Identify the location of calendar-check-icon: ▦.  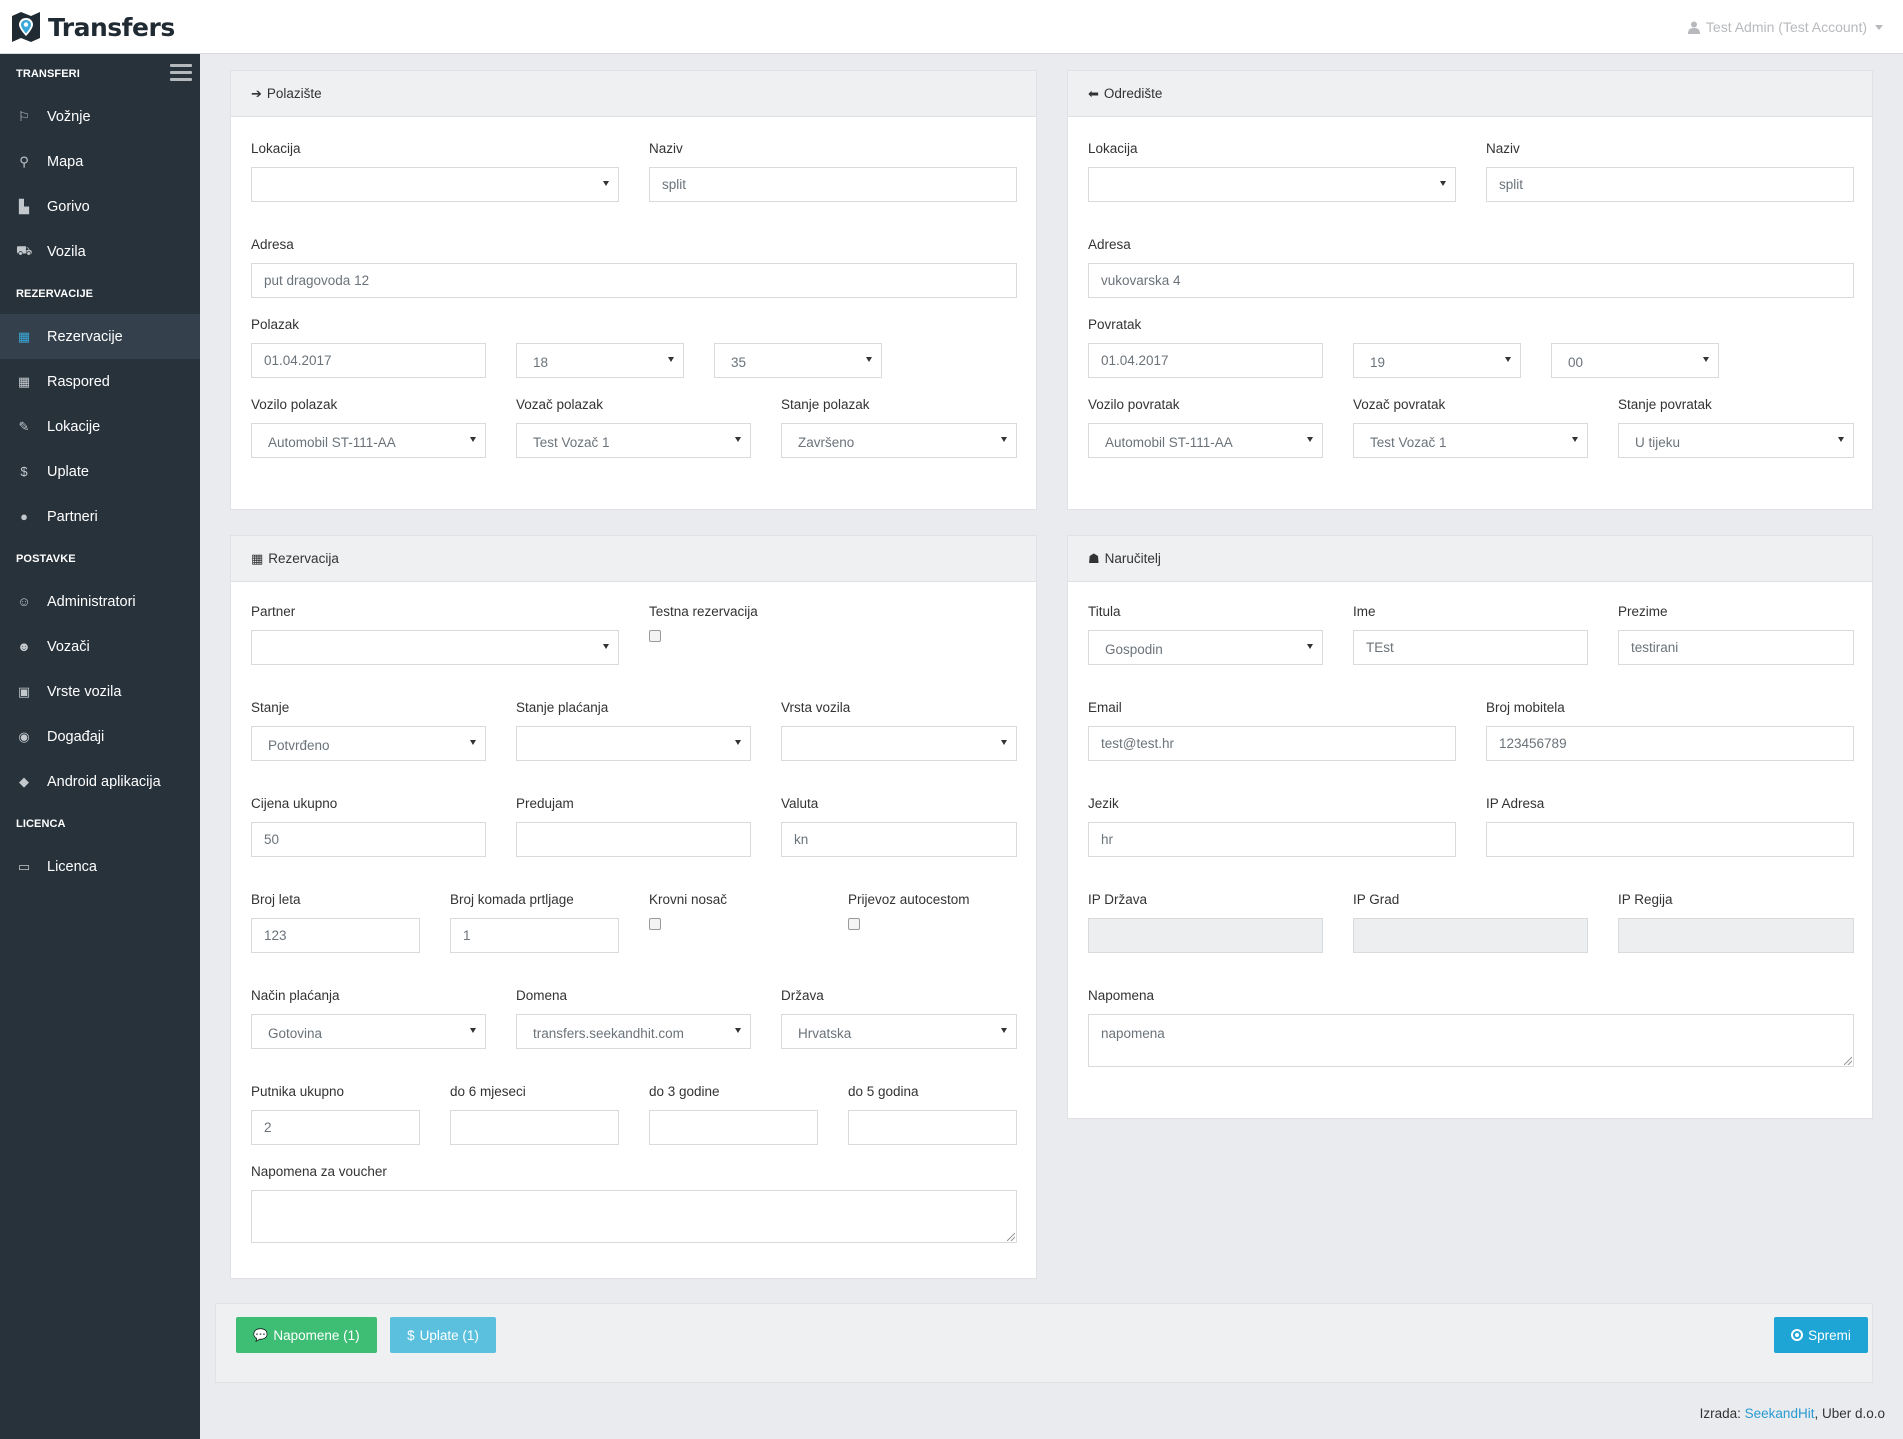
(24, 336).